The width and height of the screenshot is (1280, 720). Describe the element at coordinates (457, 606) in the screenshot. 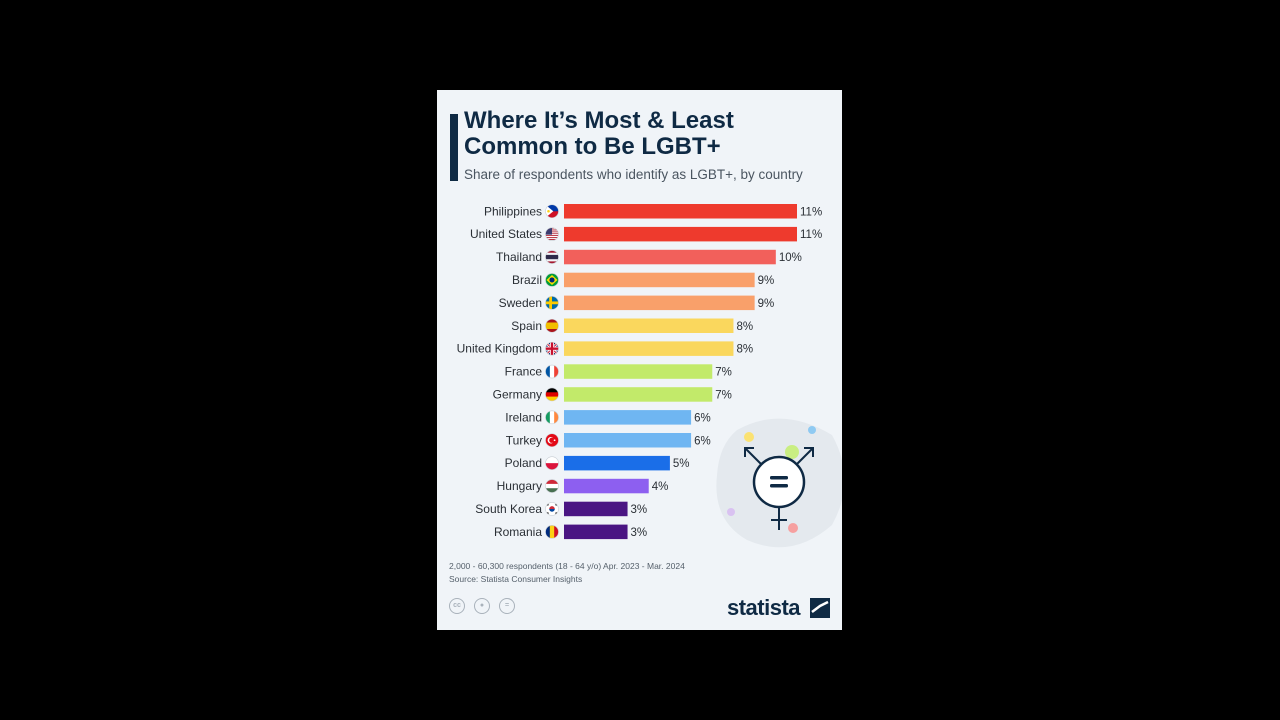

I see `cc-icon: cc` at that location.